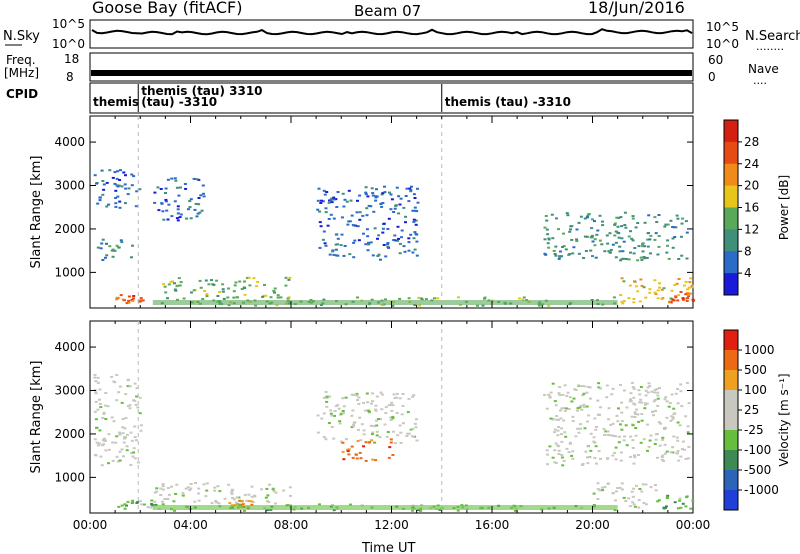 This screenshot has height=554, width=800. Describe the element at coordinates (201, 91) in the screenshot. I see `cpid-entry: themis (tau) 3310` at that location.